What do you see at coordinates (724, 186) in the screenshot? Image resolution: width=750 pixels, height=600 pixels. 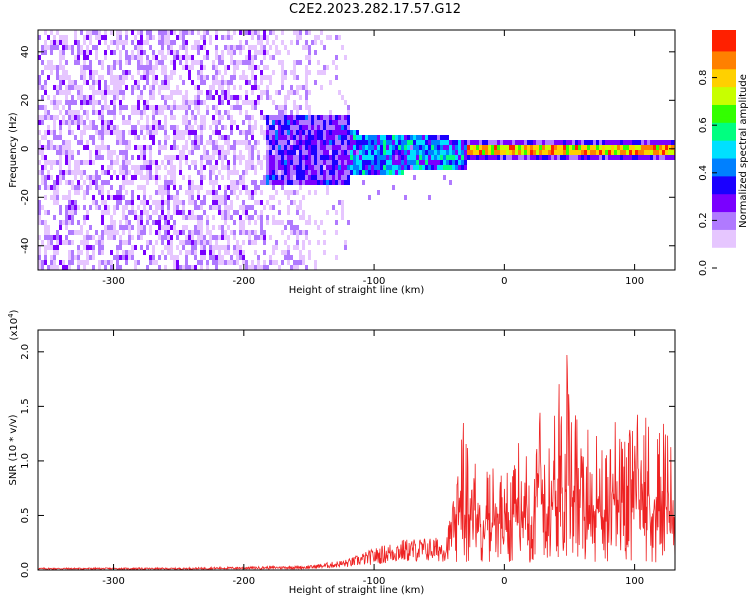 I see `colorbar-segment` at bounding box center [724, 186].